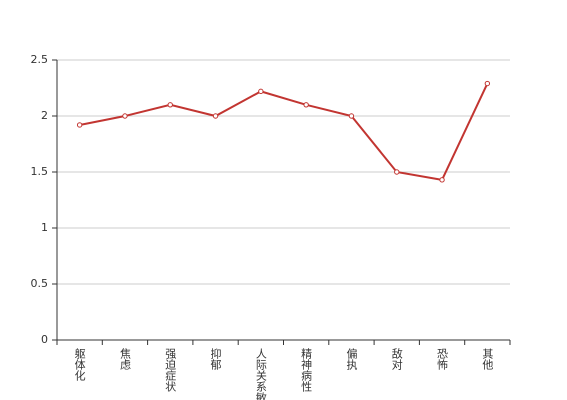  What do you see at coordinates (260, 374) in the screenshot?
I see `x-tick-label: 人际关系敏感` at bounding box center [260, 374].